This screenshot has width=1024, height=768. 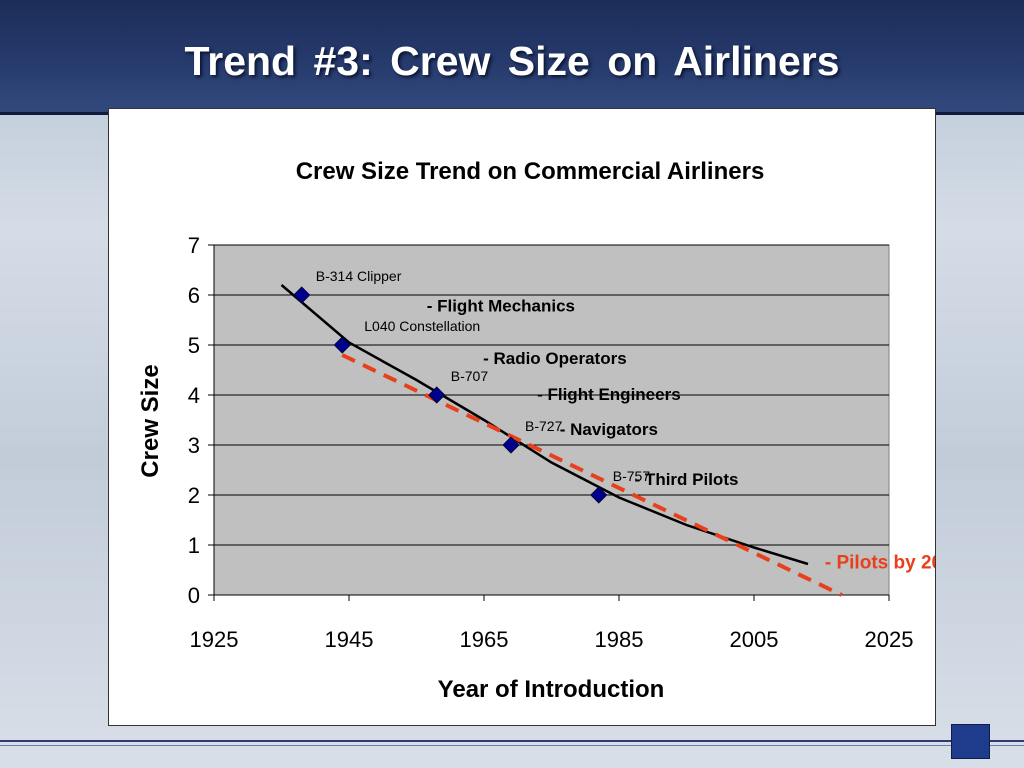 I want to click on crew-role-annotation: - Navigators, so click(x=609, y=429).